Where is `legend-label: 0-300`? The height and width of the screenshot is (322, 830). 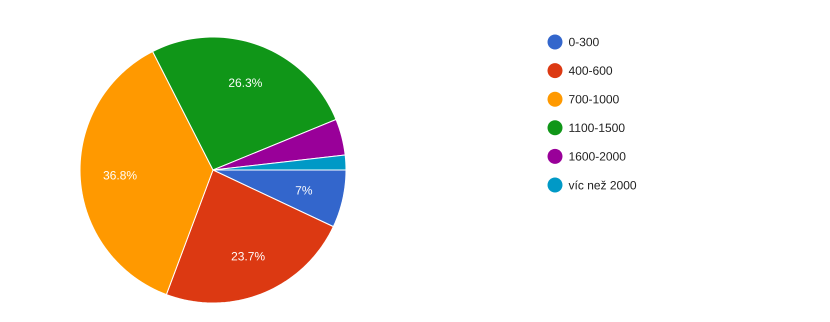
legend-label: 0-300 is located at coordinates (584, 42).